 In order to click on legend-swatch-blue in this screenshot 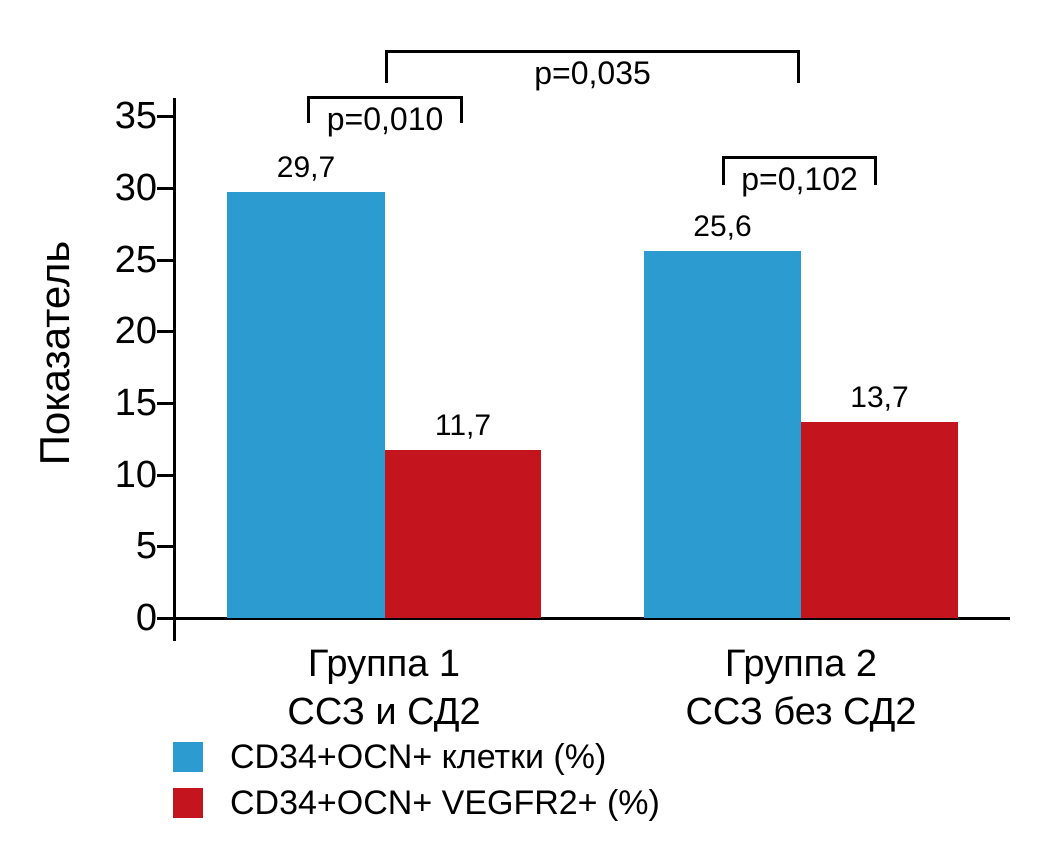, I will do `click(188, 757)`.